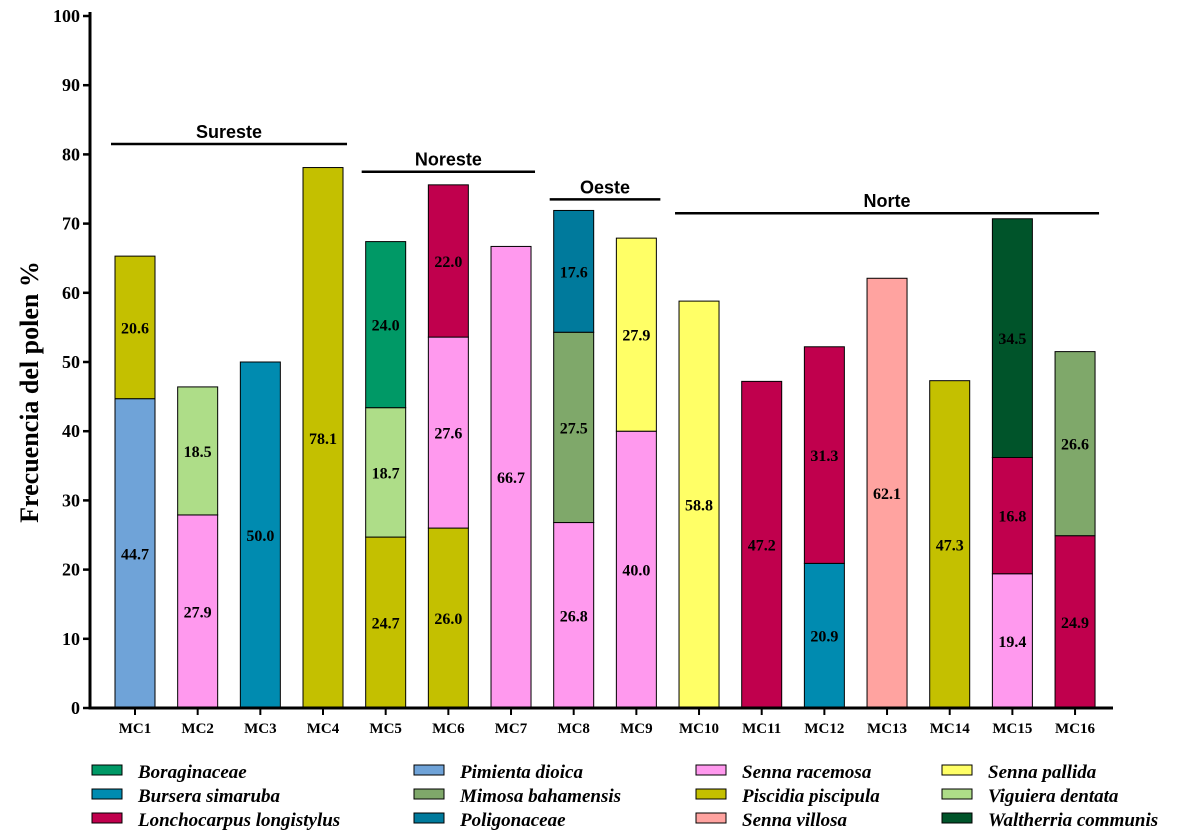 The height and width of the screenshot is (838, 1193). What do you see at coordinates (385, 729) in the screenshot?
I see `x-tick-label-mc5: MC5` at bounding box center [385, 729].